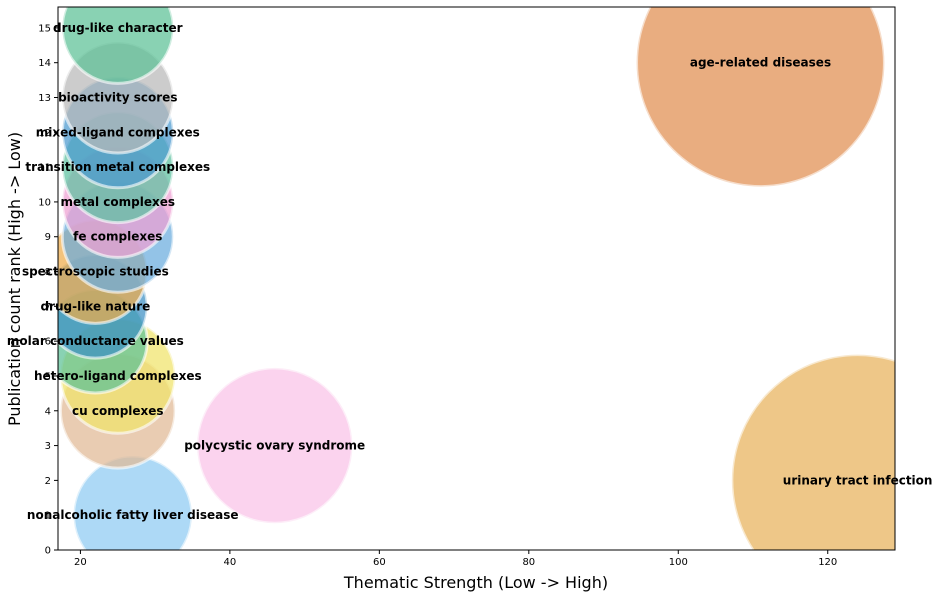 The image size is (938, 598). Describe the element at coordinates (48, 411) in the screenshot. I see `y-tick-label: 4` at that location.